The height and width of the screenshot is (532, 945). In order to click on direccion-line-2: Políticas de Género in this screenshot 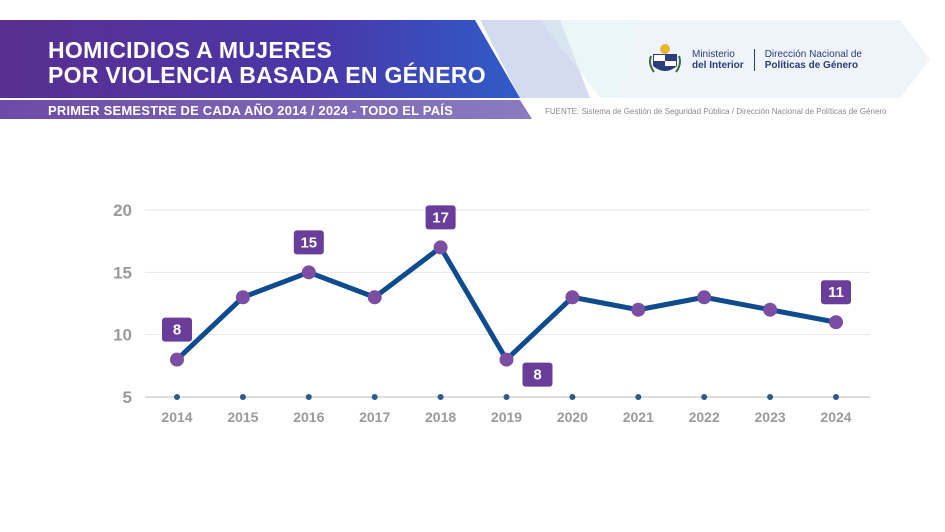, I will do `click(811, 65)`.